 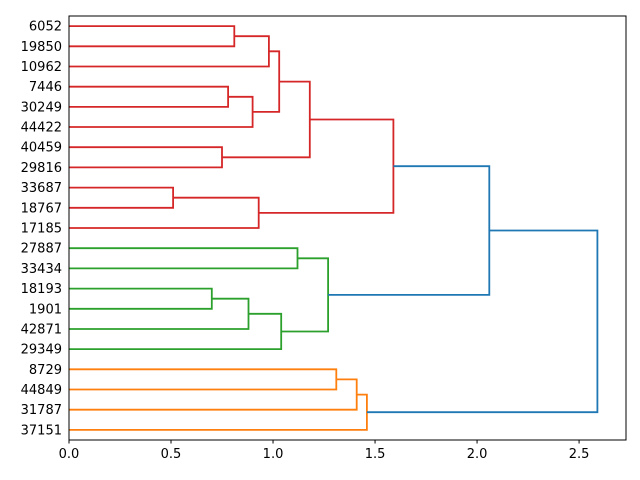 I want to click on leaf-label-19850: 19850, so click(x=41, y=47).